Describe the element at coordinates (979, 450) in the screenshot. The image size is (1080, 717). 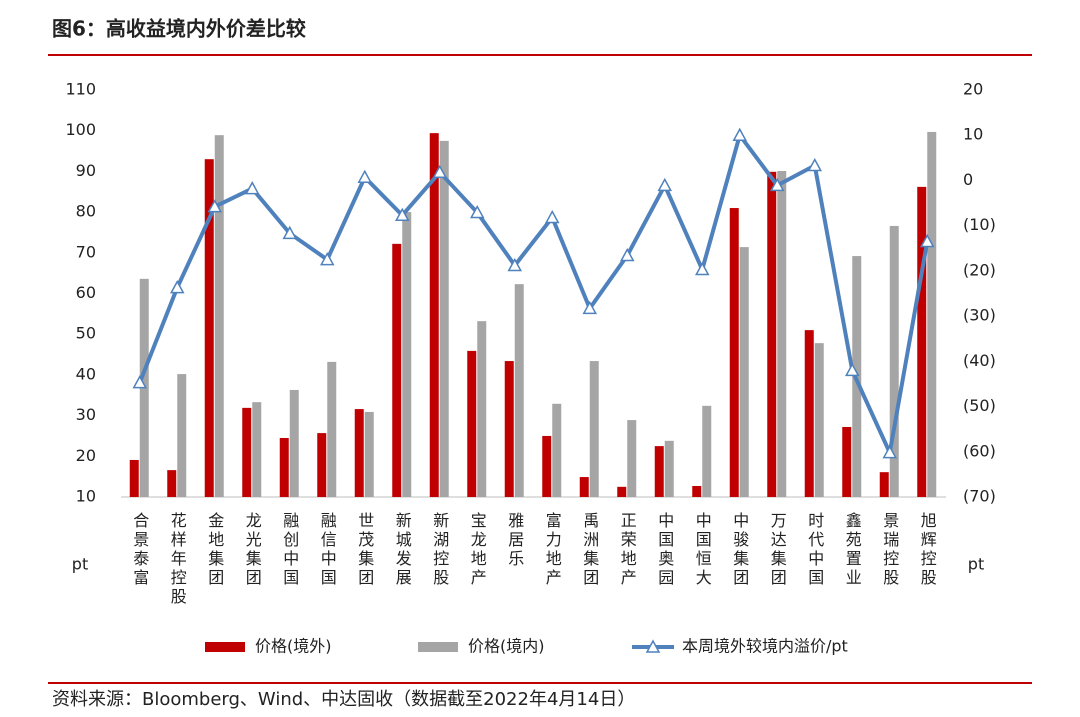
I see `y2-tick-label: (60)` at that location.